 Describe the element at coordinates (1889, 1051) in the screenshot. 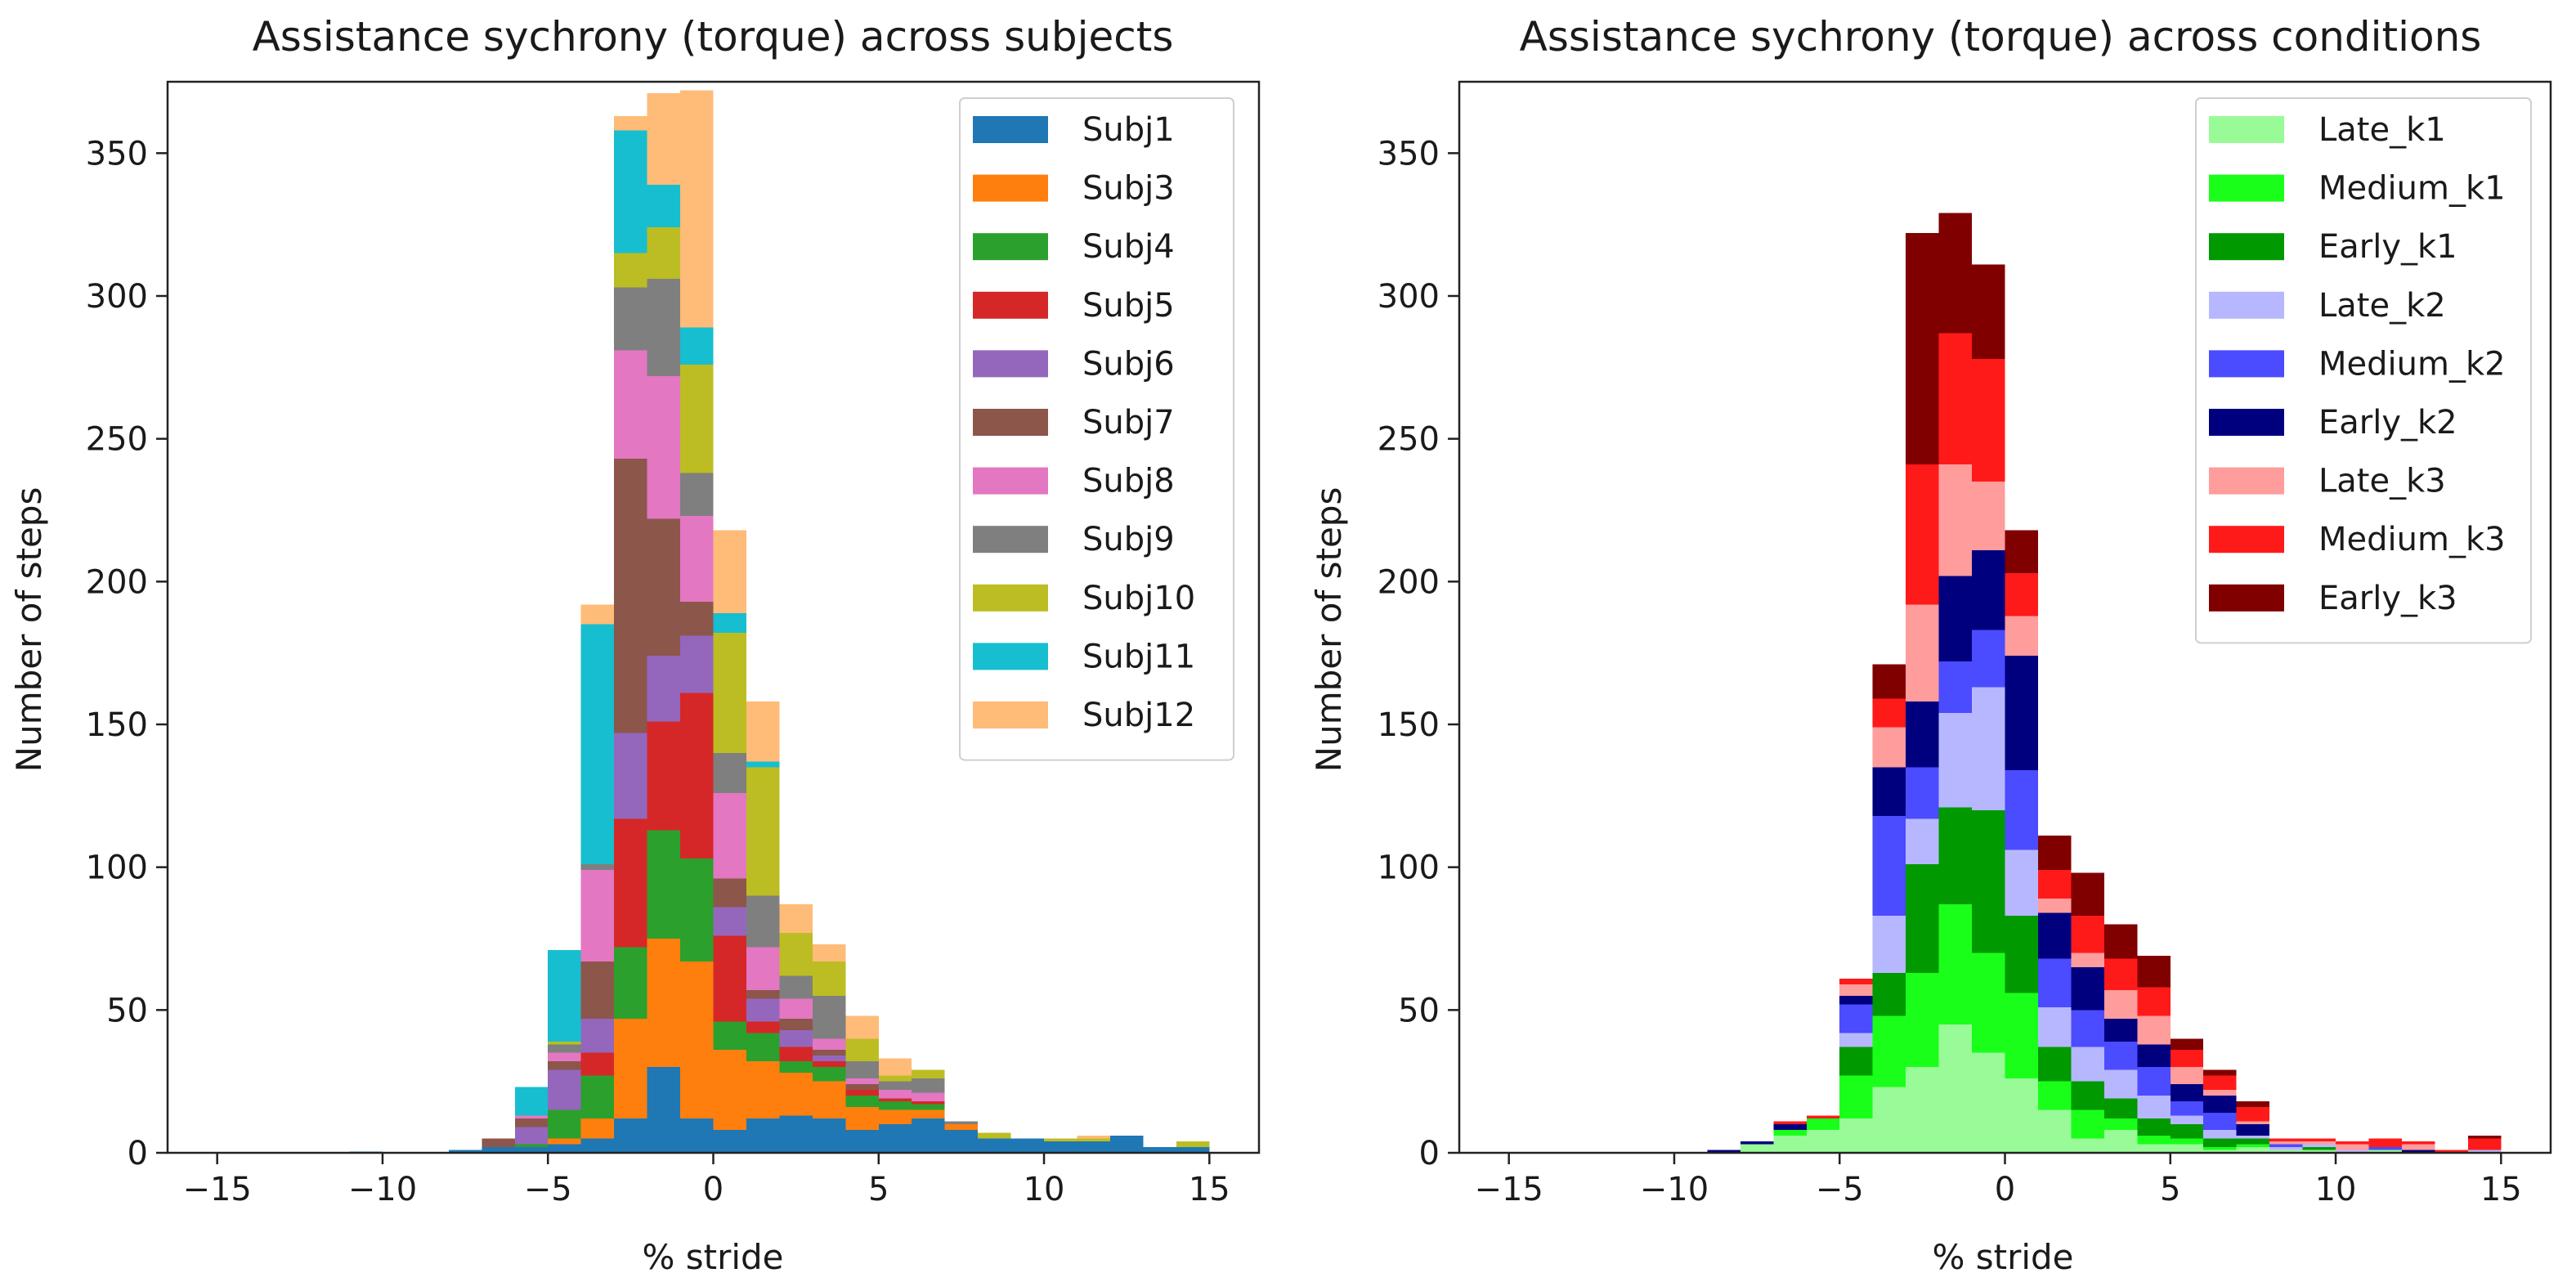

I see `bar-medium_k1-bin--4` at that location.